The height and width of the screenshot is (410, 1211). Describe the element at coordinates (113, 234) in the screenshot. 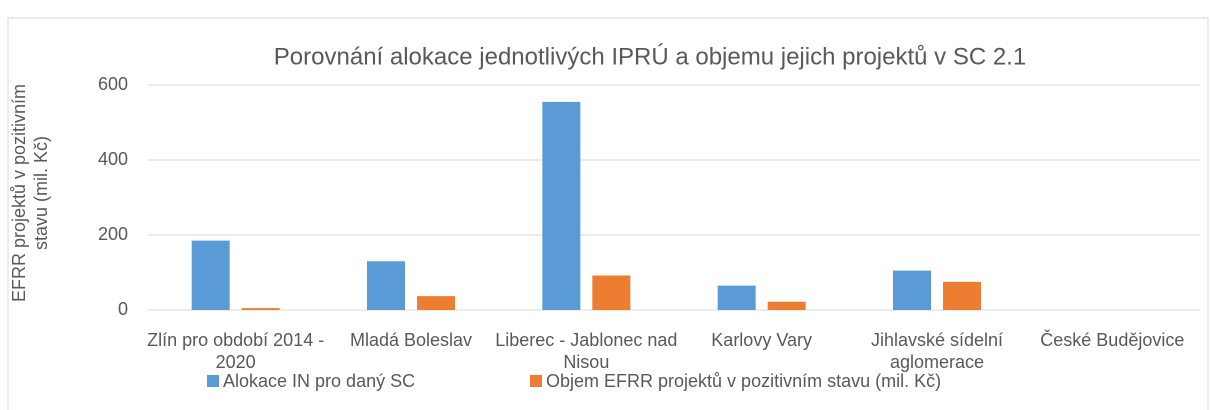

I see `y-tick-label: 200` at that location.